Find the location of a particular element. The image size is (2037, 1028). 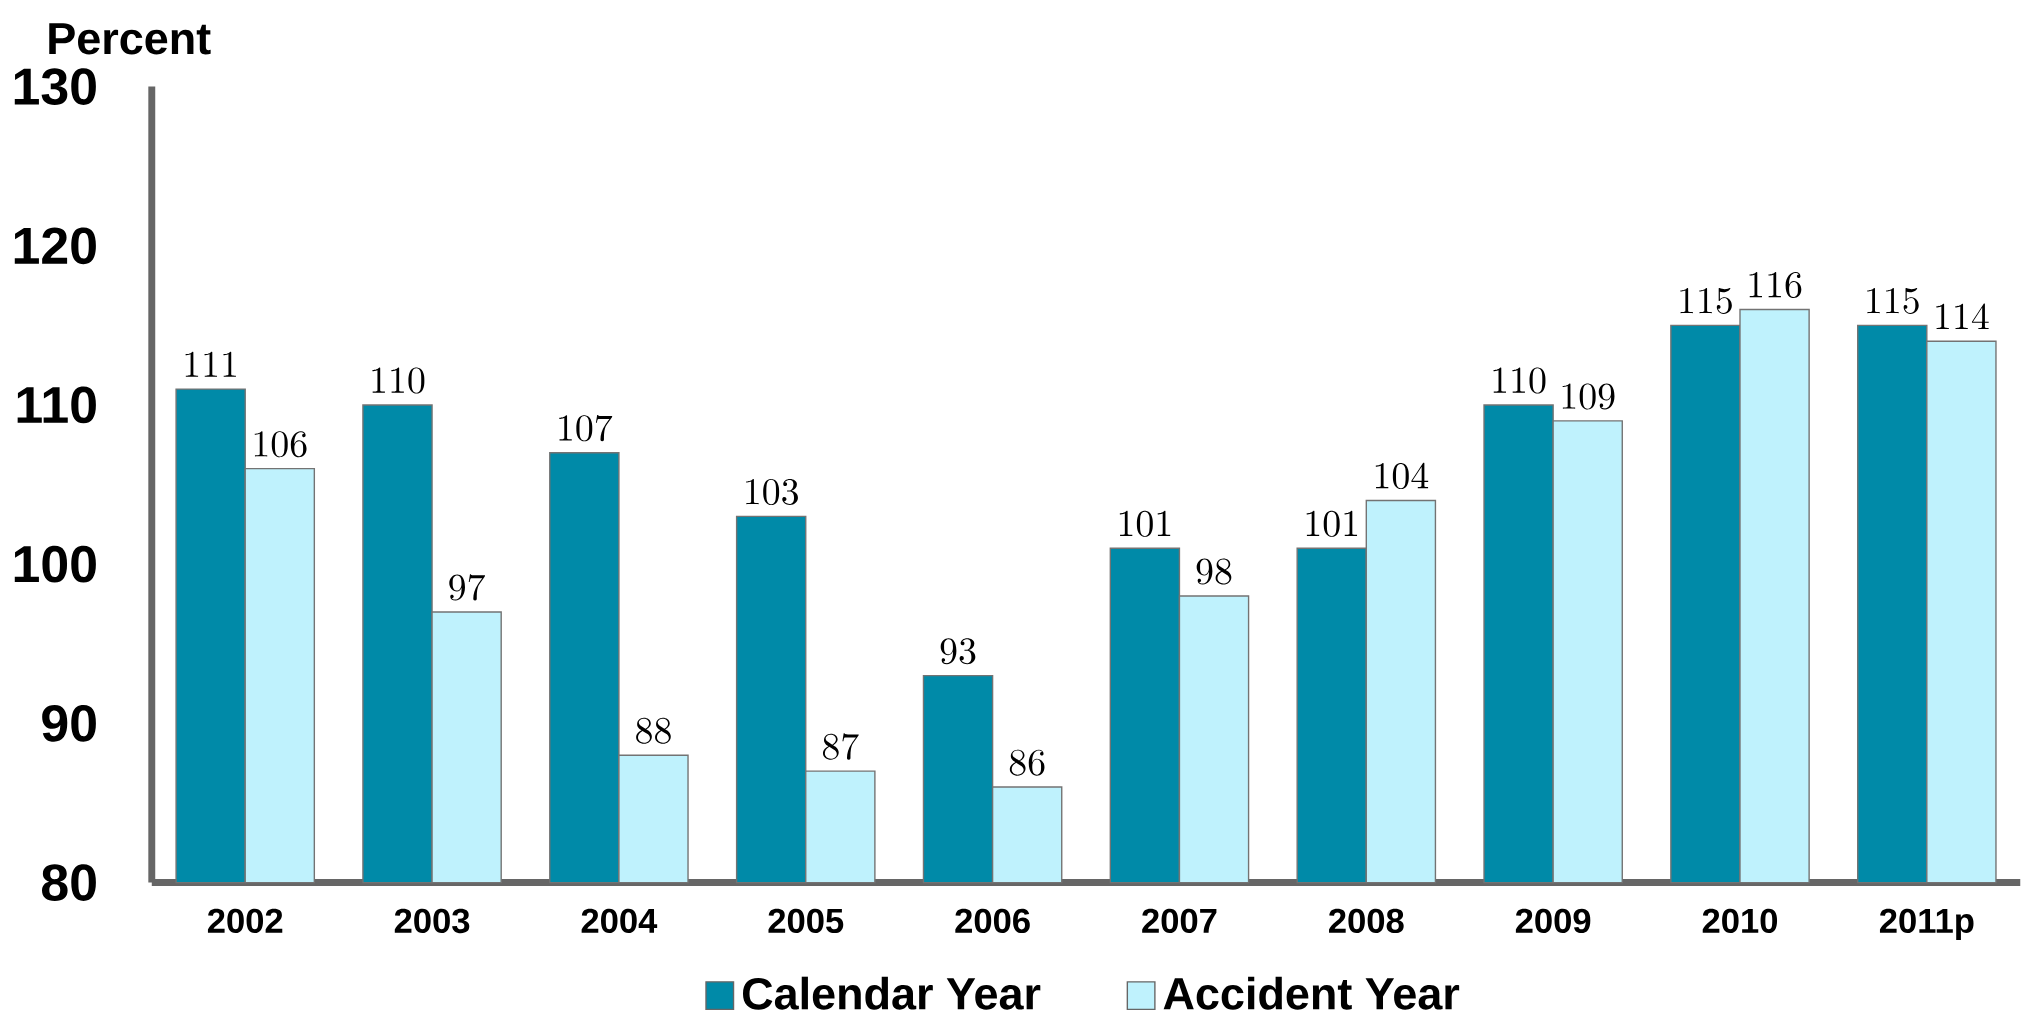

x-tick-label: 2008 is located at coordinates (1366, 920).